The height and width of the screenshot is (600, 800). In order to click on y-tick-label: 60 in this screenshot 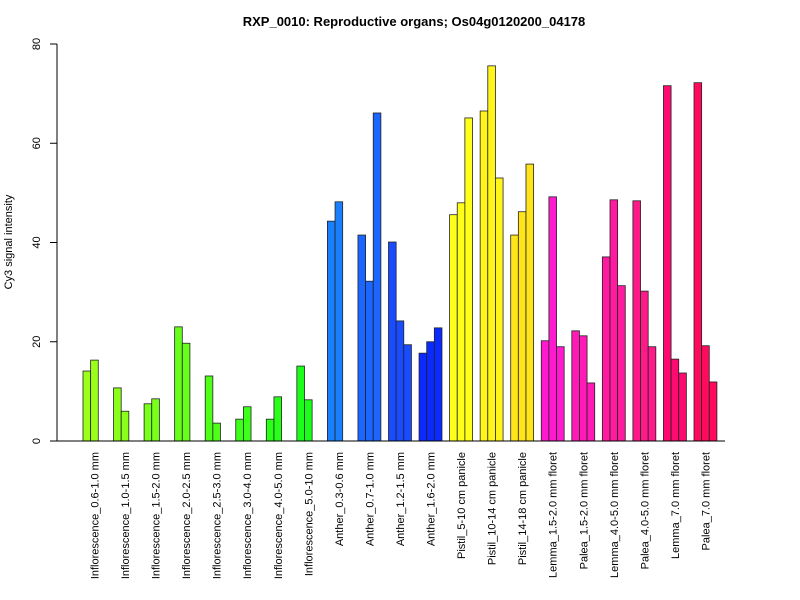, I will do `click(37, 143)`.